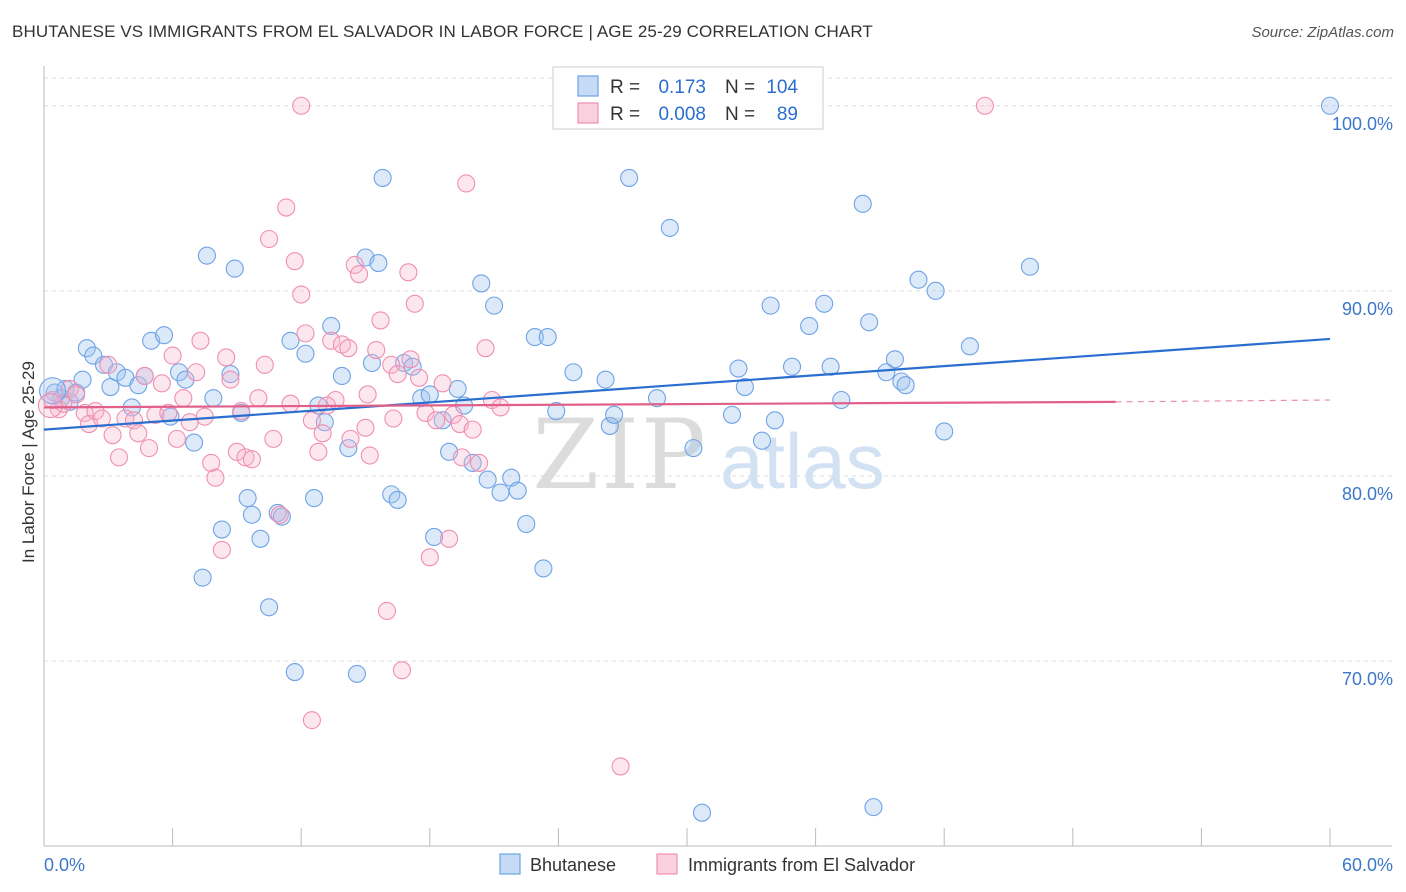 The width and height of the screenshot is (1406, 892). I want to click on trendline-bhutanese, so click(687, 384).